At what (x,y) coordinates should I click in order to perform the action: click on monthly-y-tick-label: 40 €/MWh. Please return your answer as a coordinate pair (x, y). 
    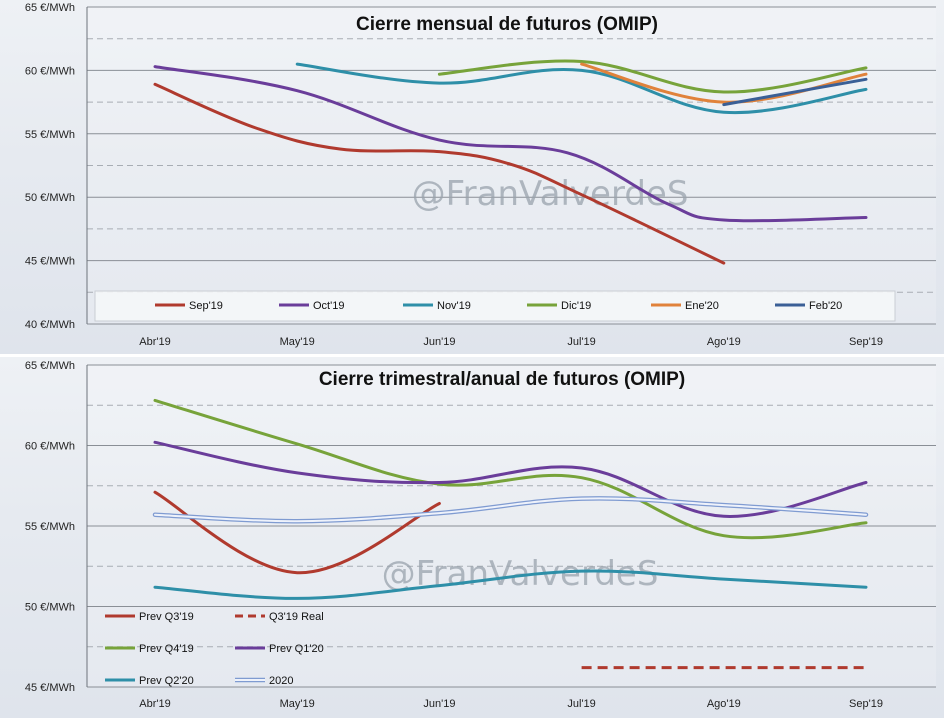
    Looking at the image, I should click on (50, 325).